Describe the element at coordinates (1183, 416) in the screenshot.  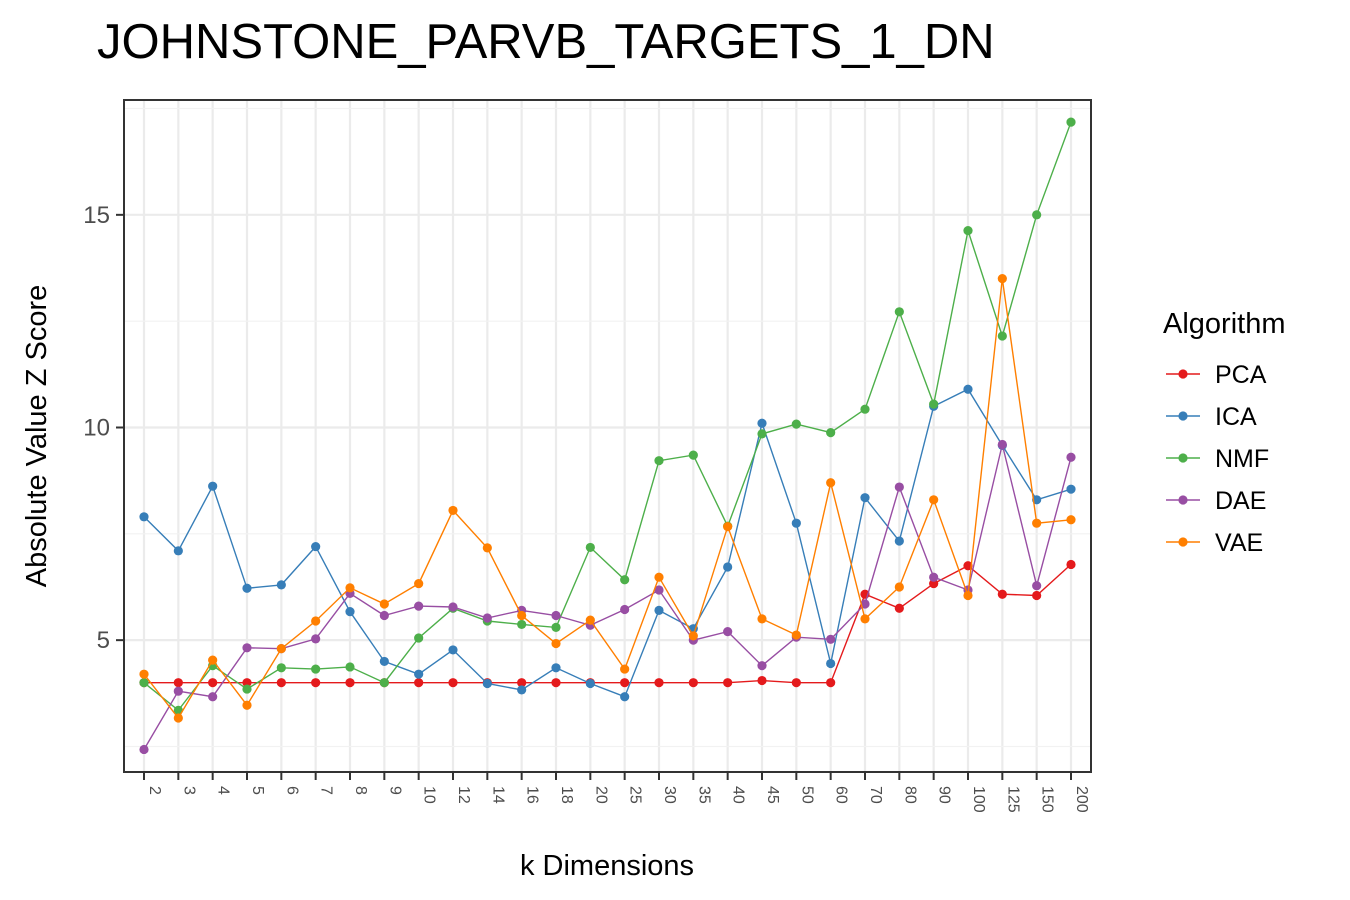
I see `legend-marker` at that location.